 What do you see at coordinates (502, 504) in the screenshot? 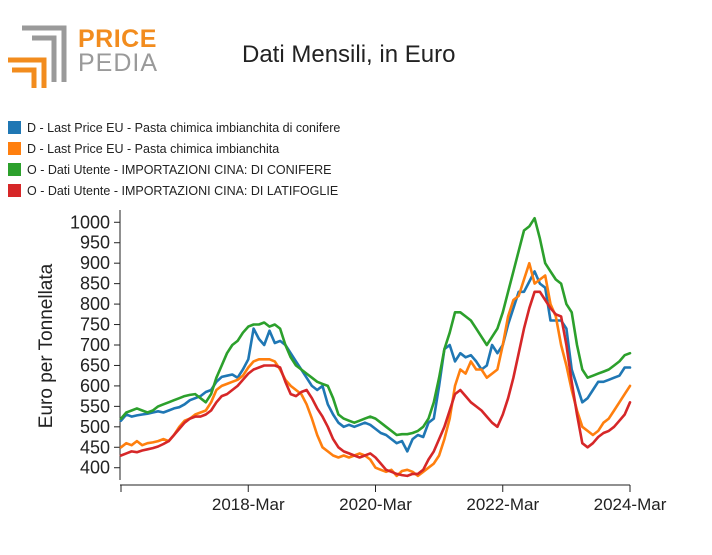
I see `x-tick-label: 2022-Mar` at bounding box center [502, 504].